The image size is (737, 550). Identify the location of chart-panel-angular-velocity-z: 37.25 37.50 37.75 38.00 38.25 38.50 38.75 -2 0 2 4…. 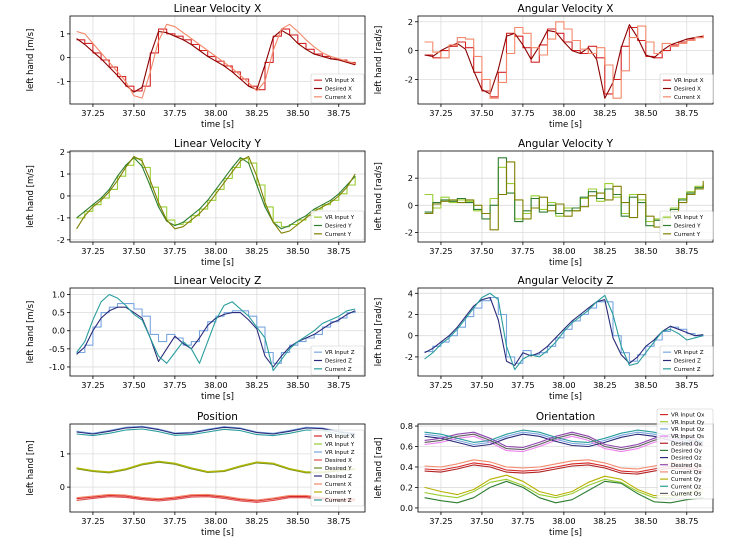
(544, 338).